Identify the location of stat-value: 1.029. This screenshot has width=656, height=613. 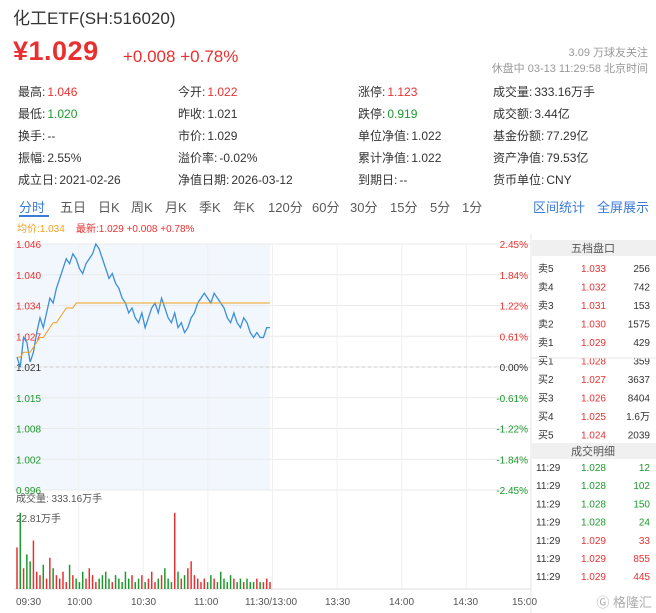
(222, 136).